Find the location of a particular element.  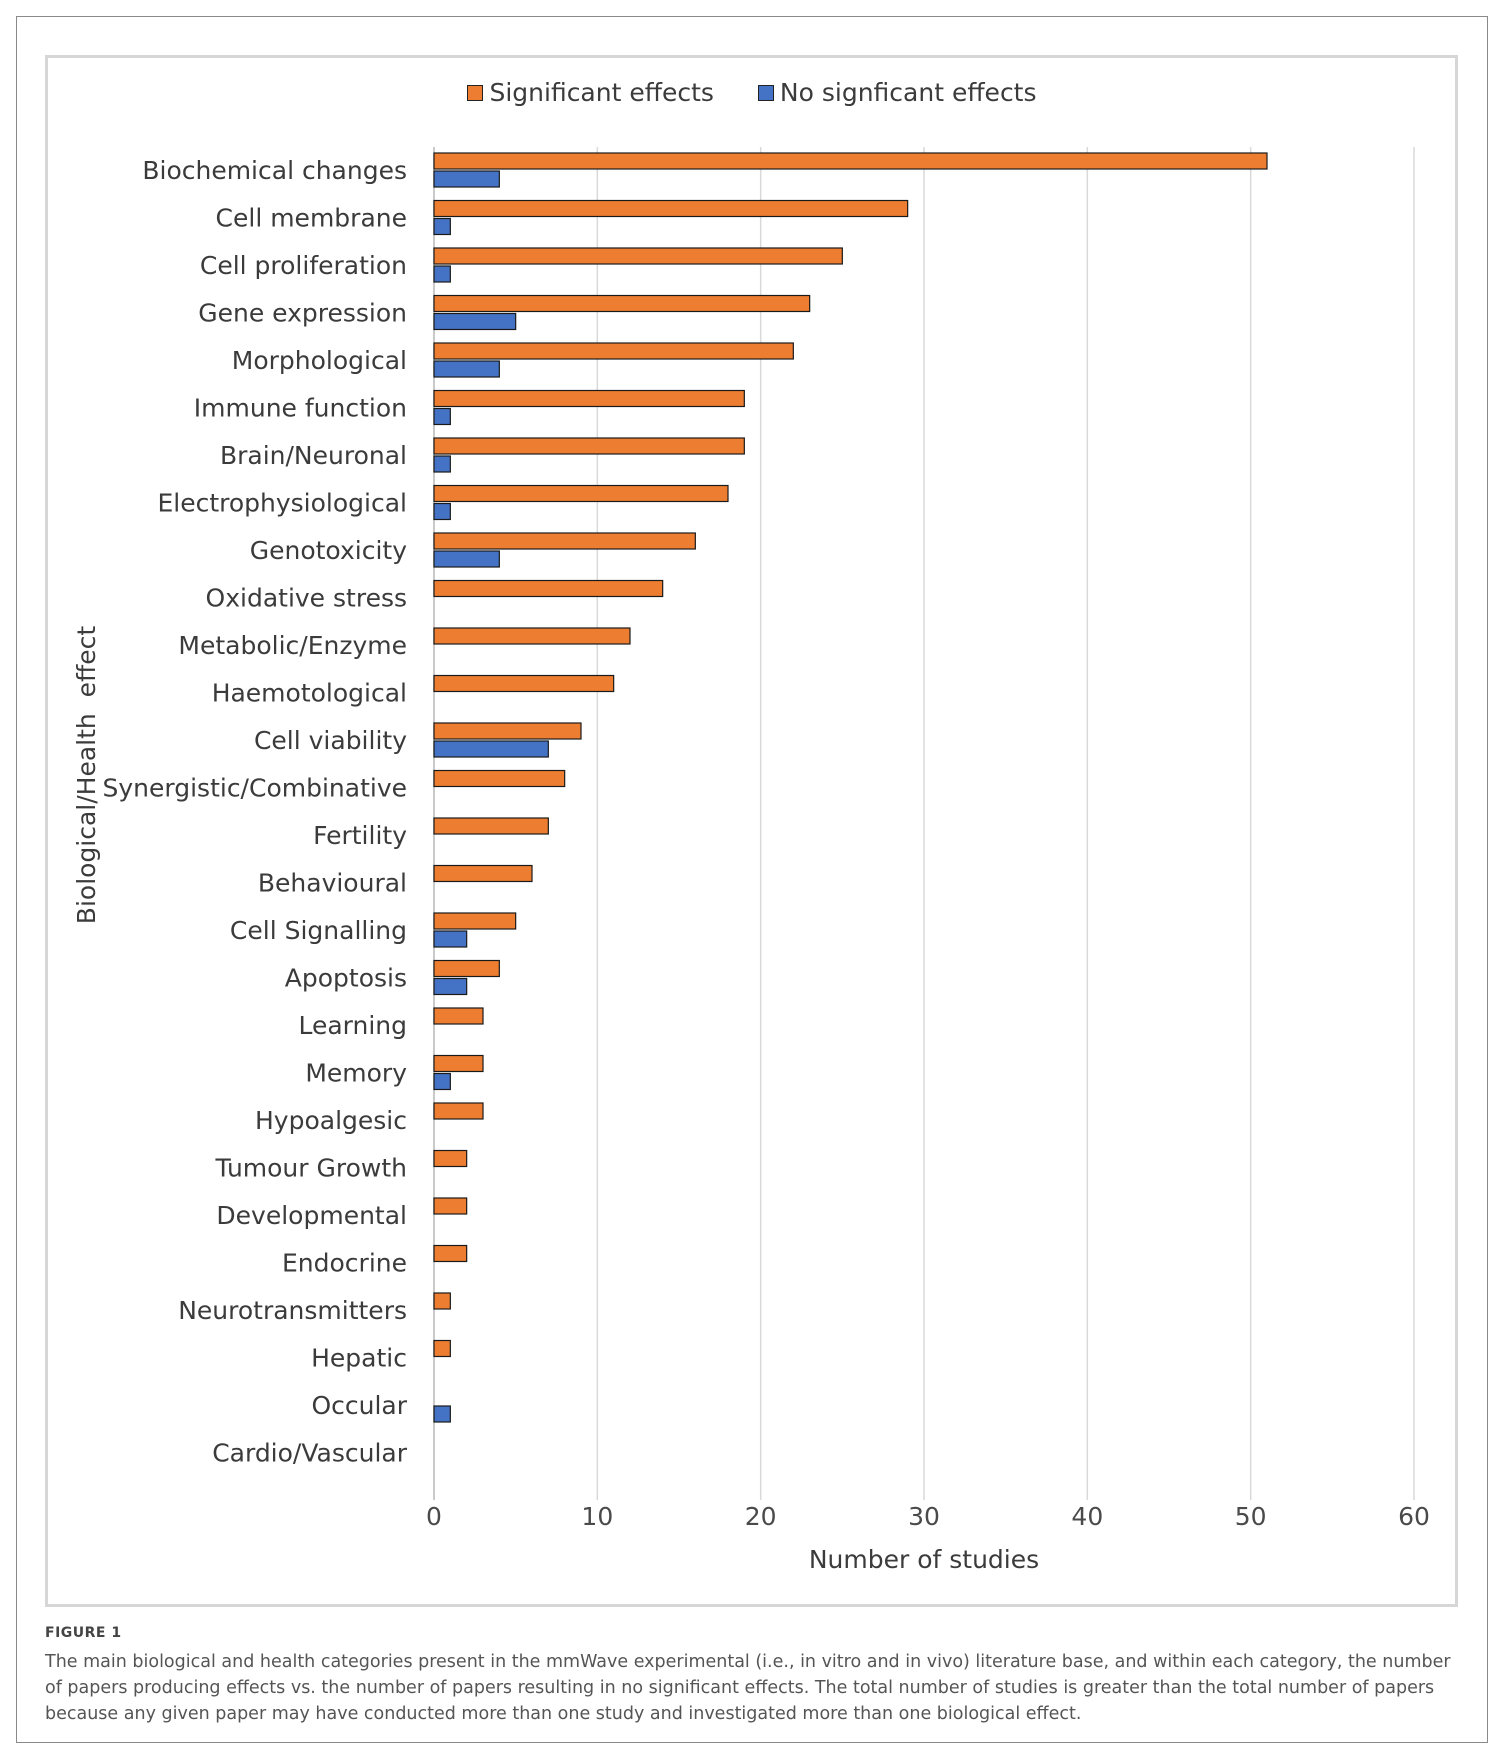

category-label: Learning is located at coordinates (352, 1025).